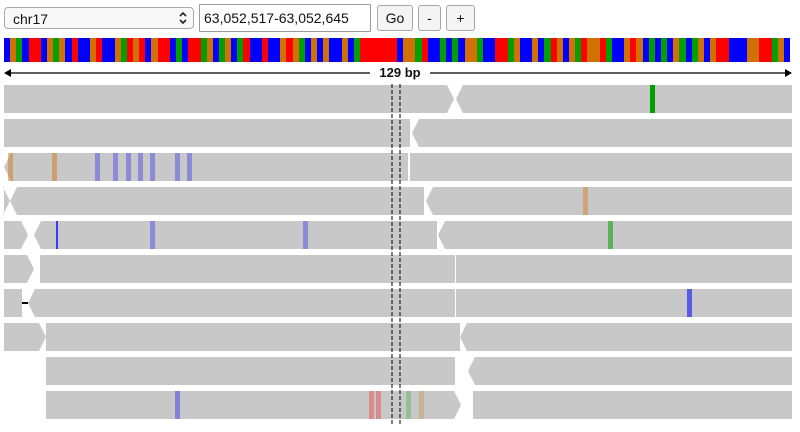 This screenshot has height=432, width=800. Describe the element at coordinates (99, 18) in the screenshot. I see `chromosome-select: chr17` at that location.